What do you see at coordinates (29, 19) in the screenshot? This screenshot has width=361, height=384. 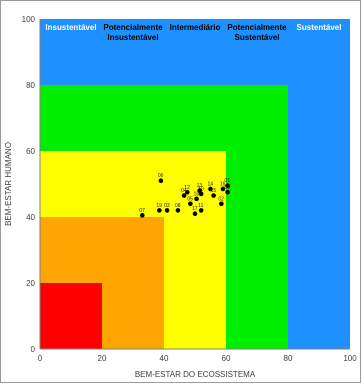 I see `y-tick-label: 100` at bounding box center [29, 19].